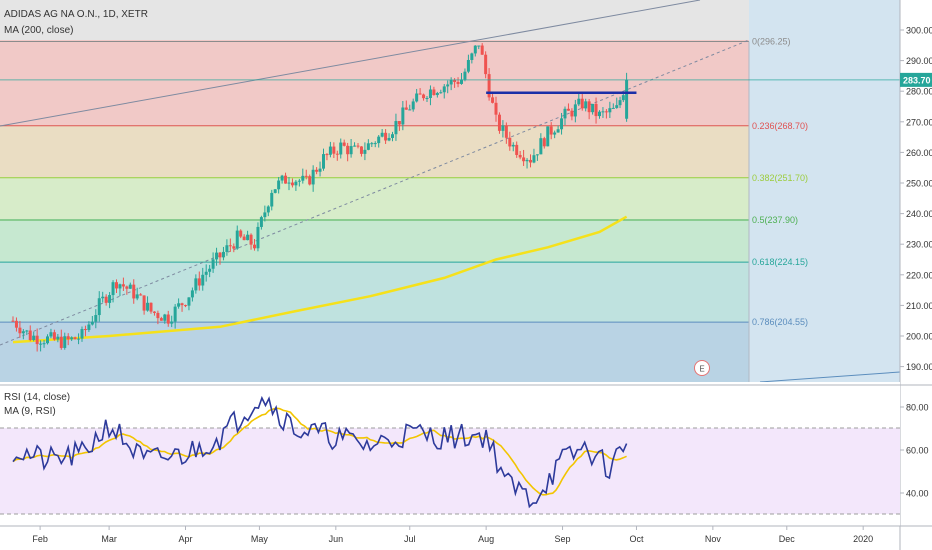 The image size is (932, 550). Describe the element at coordinates (713, 539) in the screenshot. I see `time-tick-label: Nov` at that location.